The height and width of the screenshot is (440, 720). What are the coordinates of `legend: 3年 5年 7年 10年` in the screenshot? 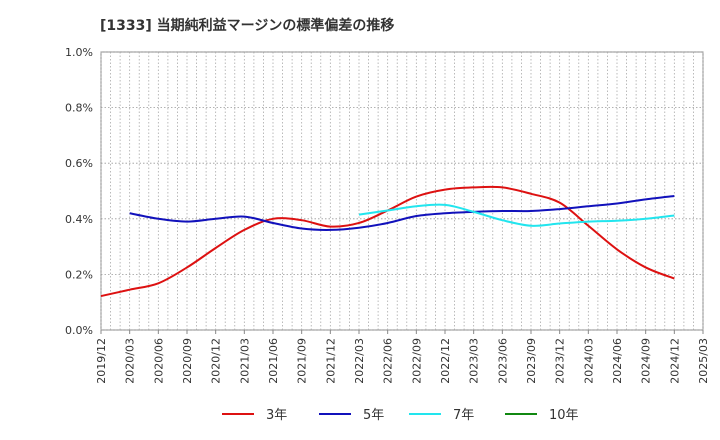 It's located at (400, 415).